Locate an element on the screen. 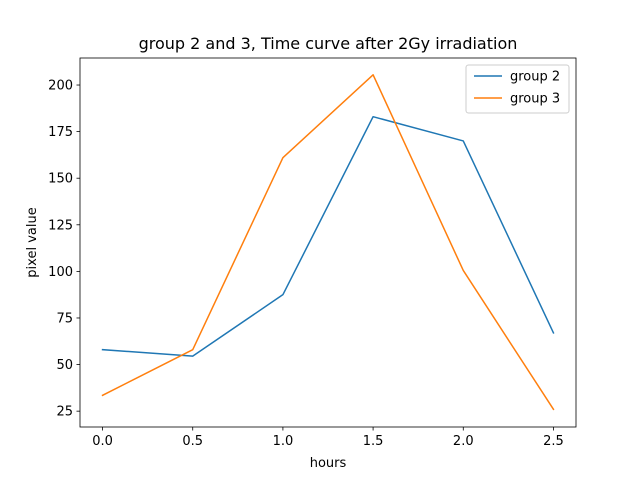 The width and height of the screenshot is (640, 480). x-tick-label: 1.0 is located at coordinates (283, 441).